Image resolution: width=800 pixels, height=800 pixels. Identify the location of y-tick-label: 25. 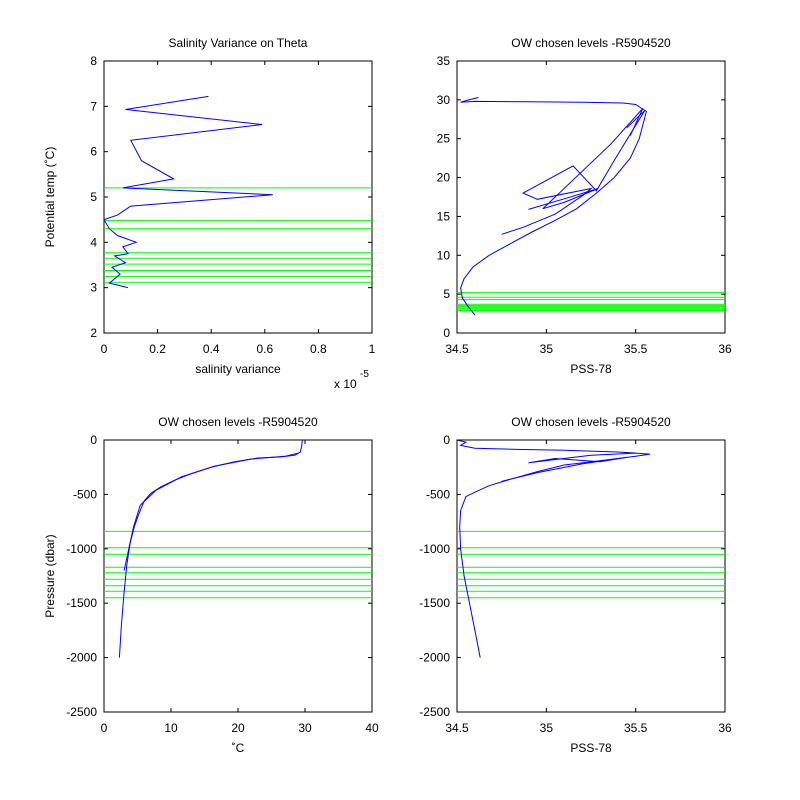
(444, 139).